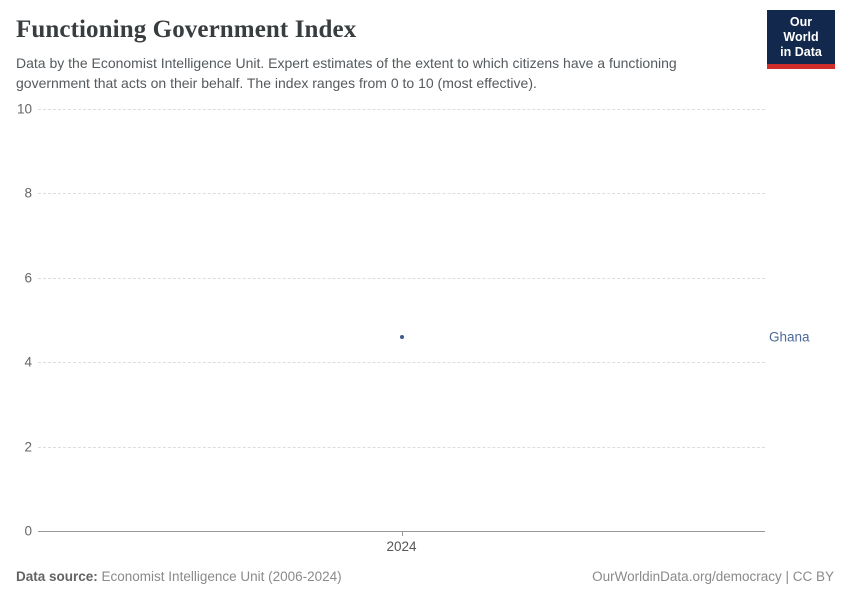 Image resolution: width=850 pixels, height=600 pixels. What do you see at coordinates (57, 576) in the screenshot?
I see `data-source-label: Data source:` at bounding box center [57, 576].